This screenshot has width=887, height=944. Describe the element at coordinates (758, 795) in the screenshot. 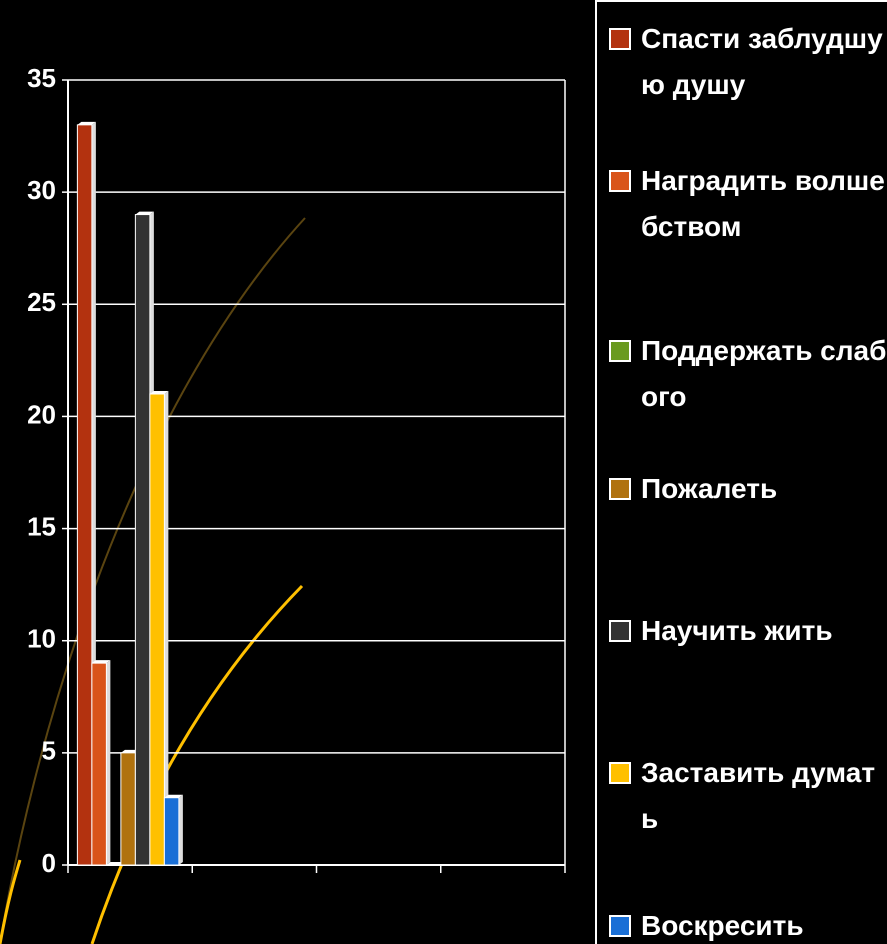

I see `legend-label: Заставить думать` at that location.